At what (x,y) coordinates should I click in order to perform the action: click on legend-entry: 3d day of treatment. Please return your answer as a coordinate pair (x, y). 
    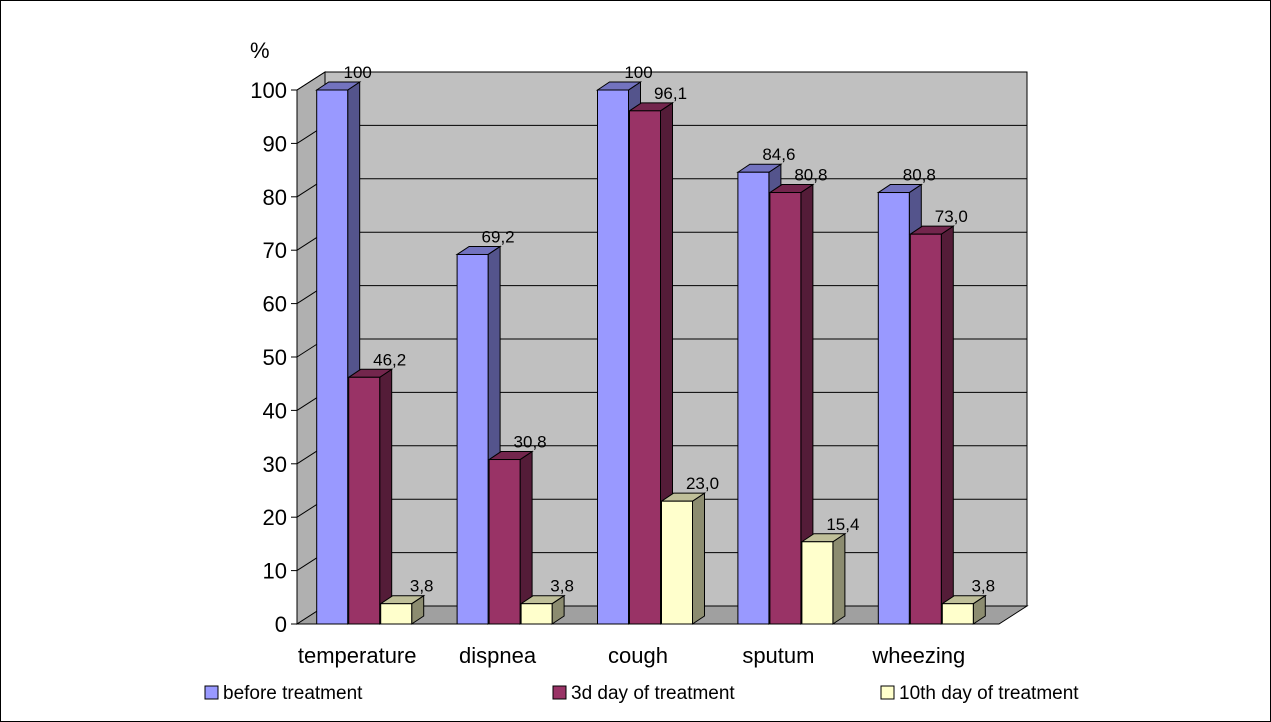
    Looking at the image, I should click on (643, 693).